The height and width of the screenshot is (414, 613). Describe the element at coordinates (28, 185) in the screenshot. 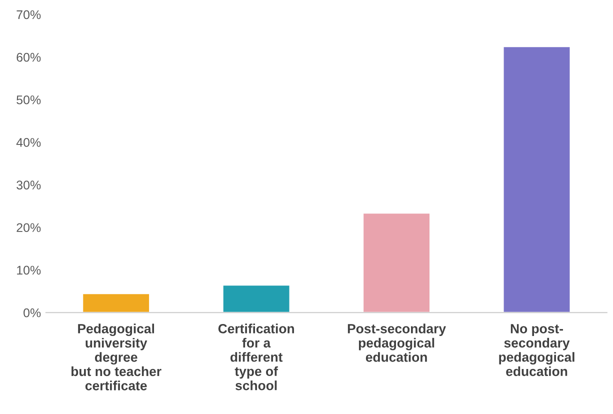

I see `y-tick-label: 30%` at that location.